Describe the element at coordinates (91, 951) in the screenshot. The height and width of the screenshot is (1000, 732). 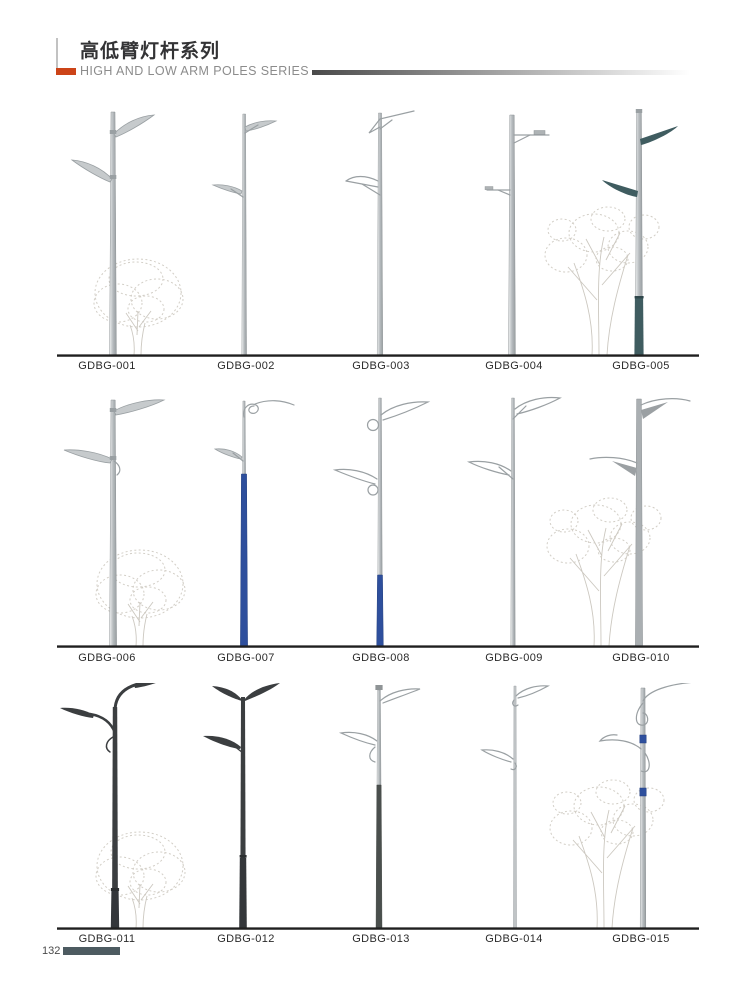
I see `footer-bar` at that location.